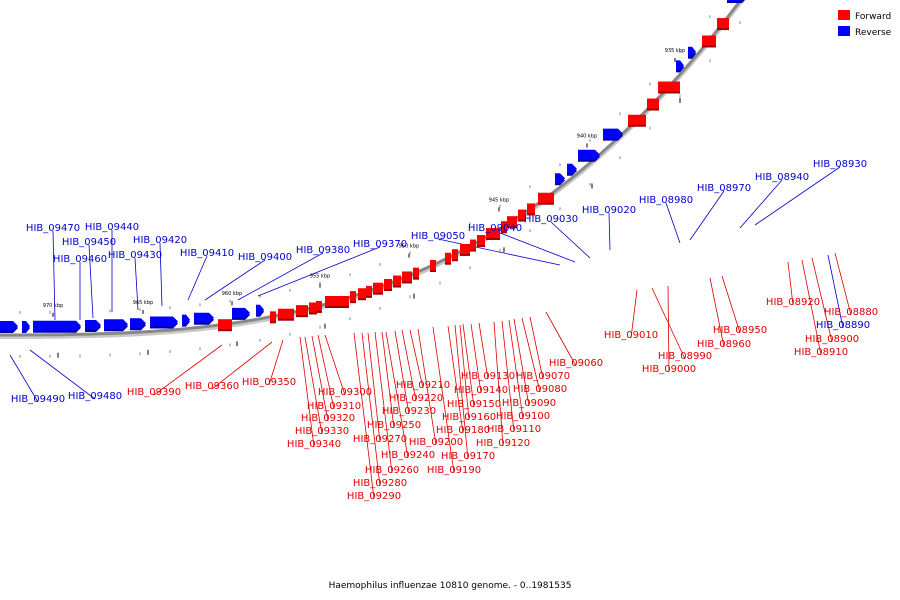 The width and height of the screenshot is (900, 600). What do you see at coordinates (523, 416) in the screenshot?
I see `gene-label: HIB_09100` at bounding box center [523, 416].